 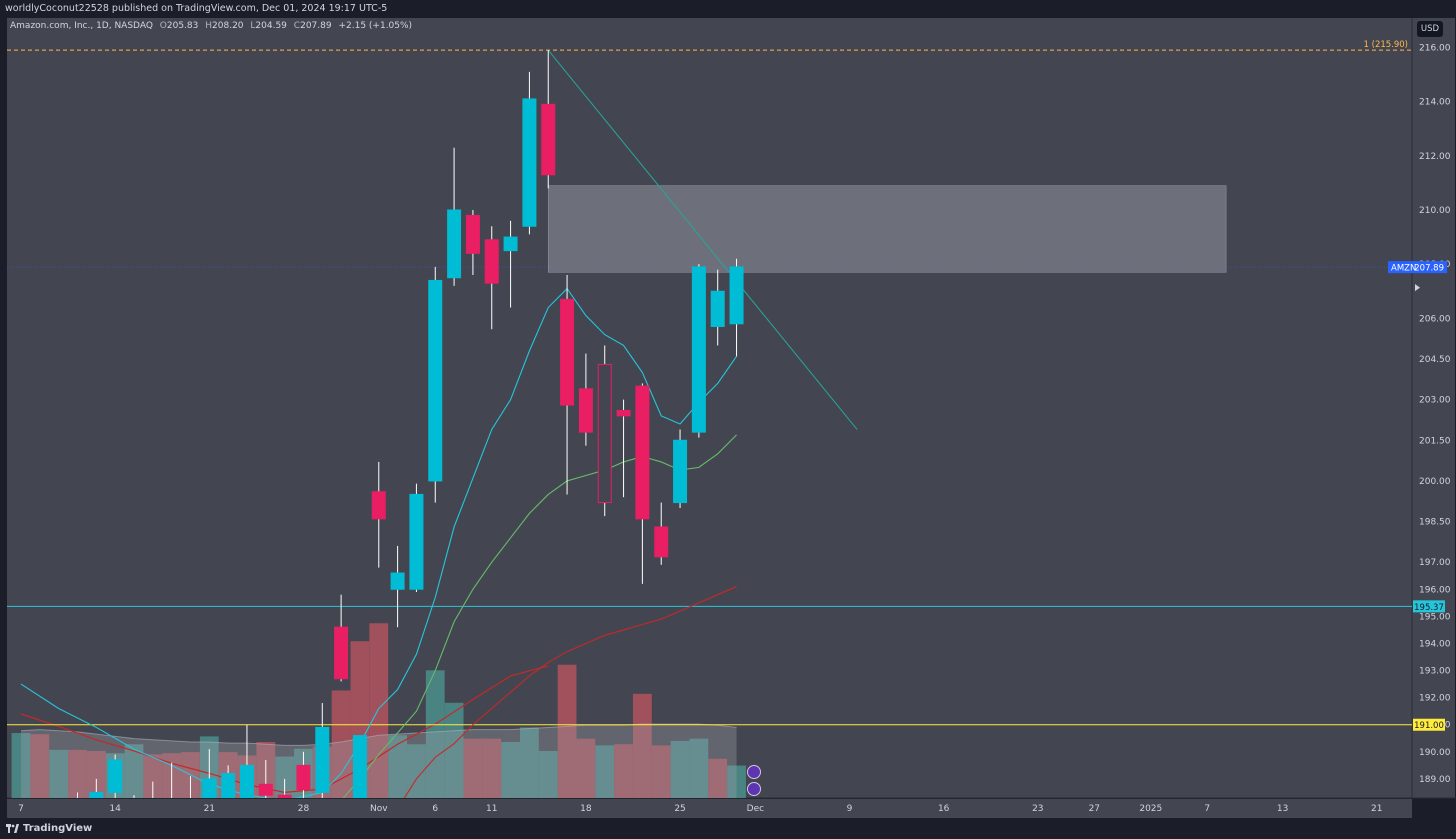 I want to click on time-tick-label: 2025, so click(x=1150, y=809).